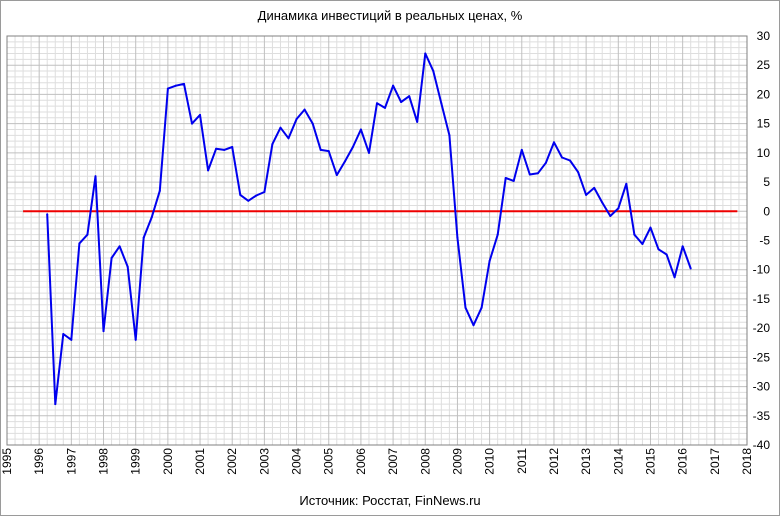 The height and width of the screenshot is (516, 780). What do you see at coordinates (762, 328) in the screenshot?
I see `y-tick-label: -20` at bounding box center [762, 328].